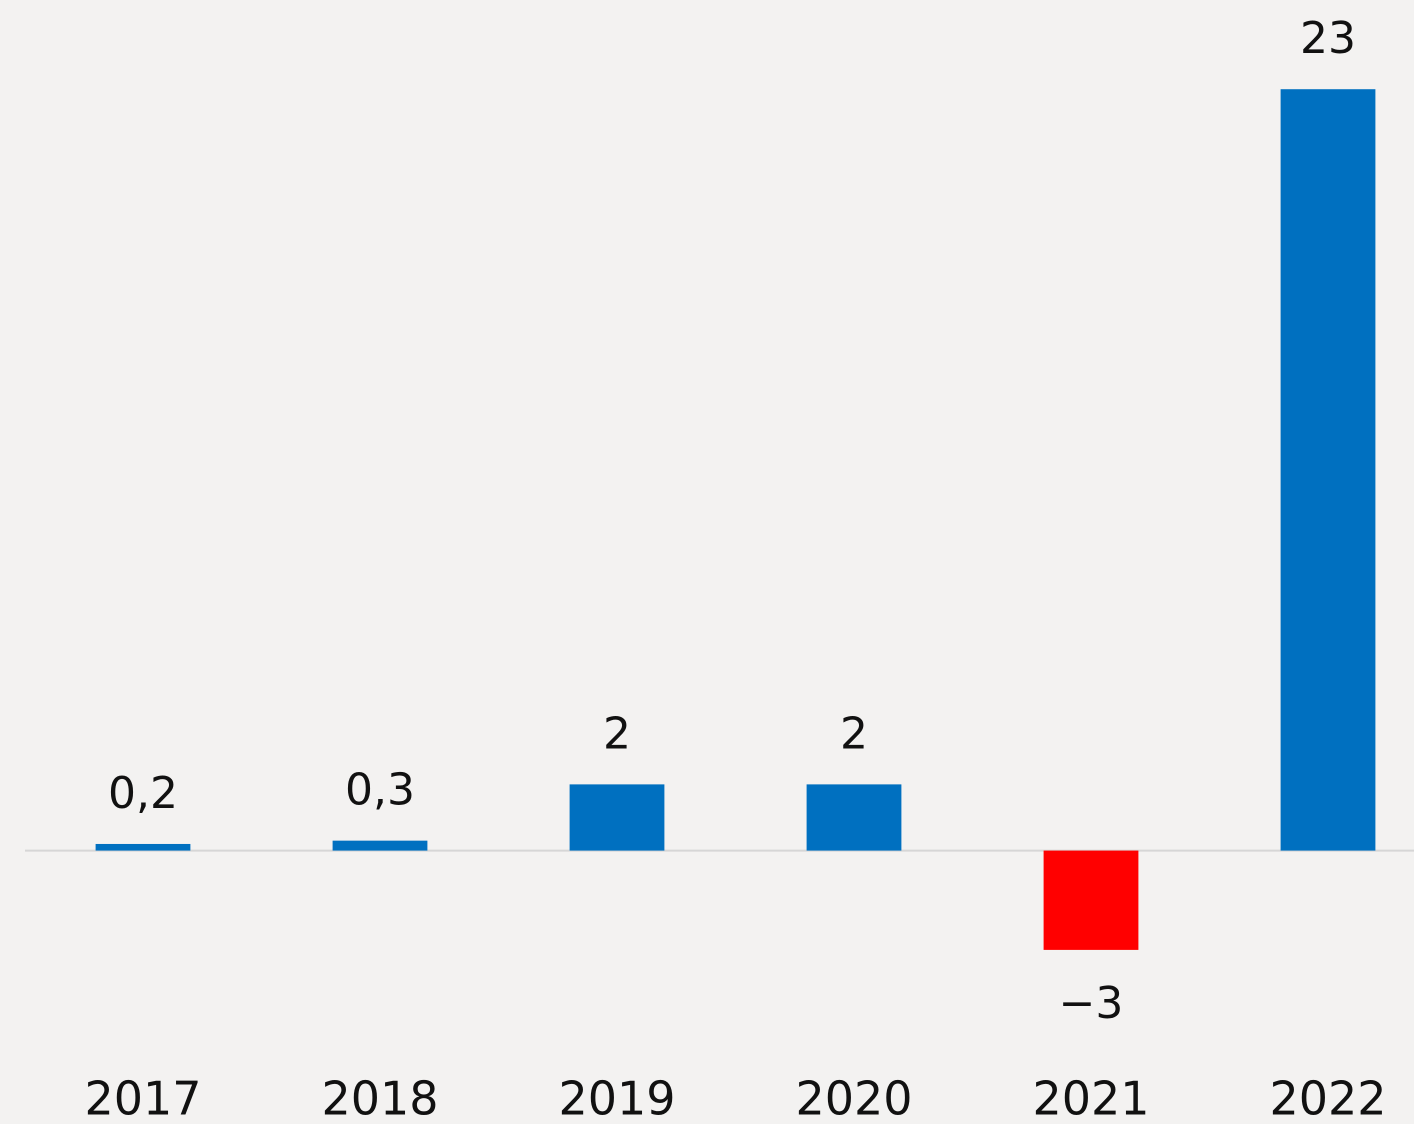 The image size is (1414, 1124). I want to click on x-tick-label: 2022, so click(1327, 1098).